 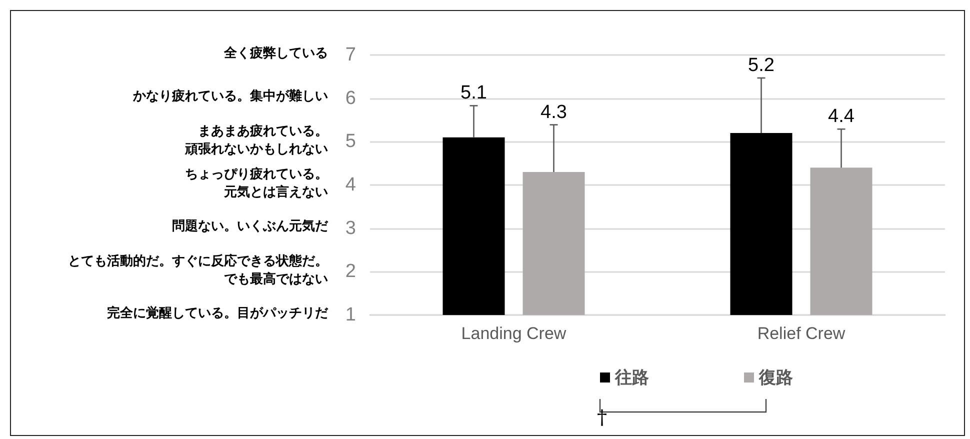 What do you see at coordinates (350, 185) in the screenshot?
I see `y-tick-label: 4` at bounding box center [350, 185].